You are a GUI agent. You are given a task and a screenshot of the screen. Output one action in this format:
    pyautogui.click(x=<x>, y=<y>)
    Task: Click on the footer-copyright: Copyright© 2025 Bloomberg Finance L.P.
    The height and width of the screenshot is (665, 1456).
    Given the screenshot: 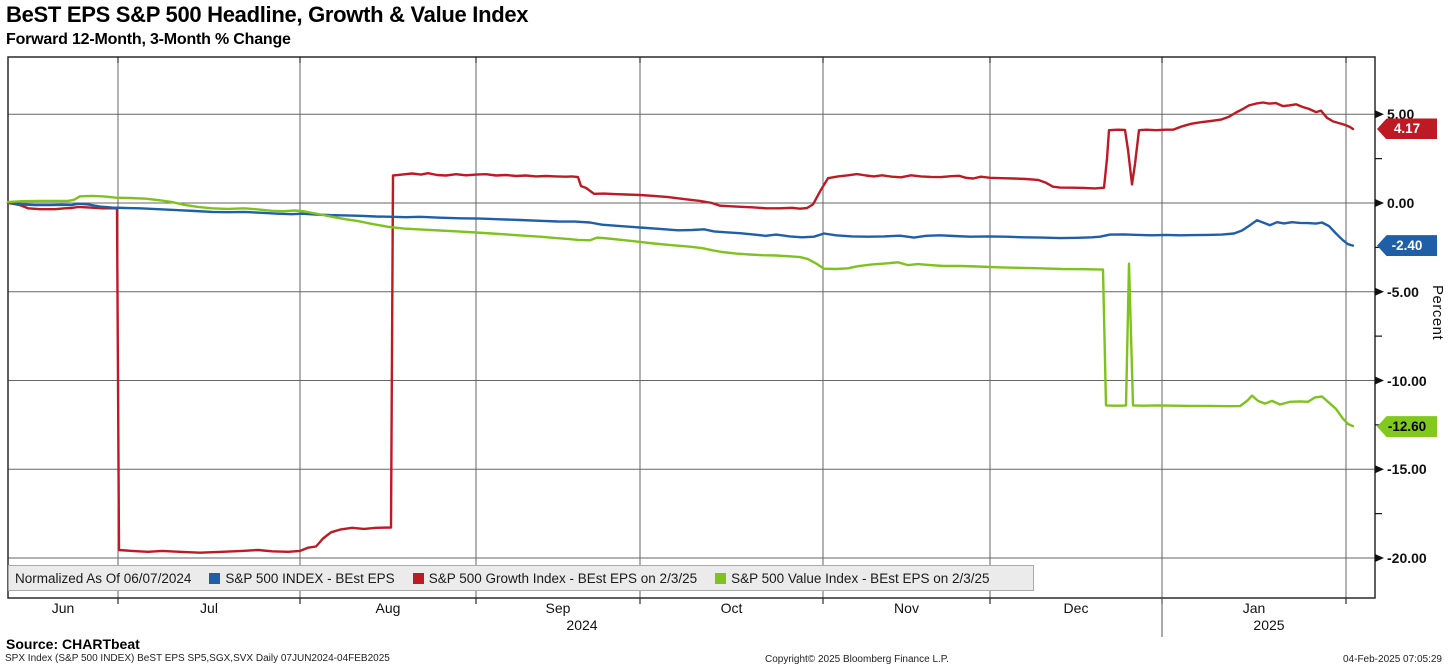 What is the action you would take?
    pyautogui.click(x=857, y=659)
    